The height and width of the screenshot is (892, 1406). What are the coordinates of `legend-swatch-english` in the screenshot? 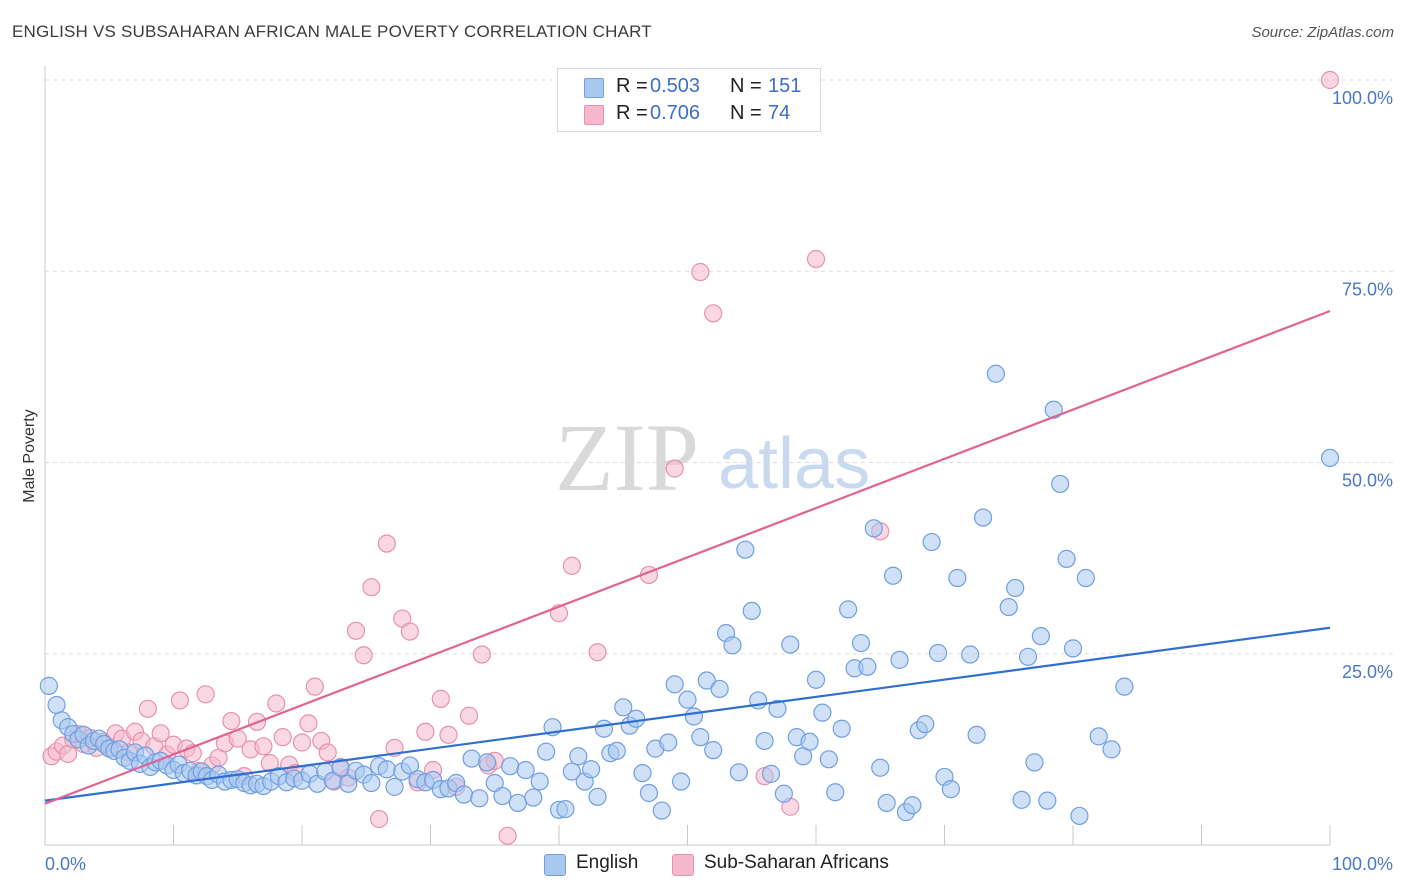 It's located at (594, 88).